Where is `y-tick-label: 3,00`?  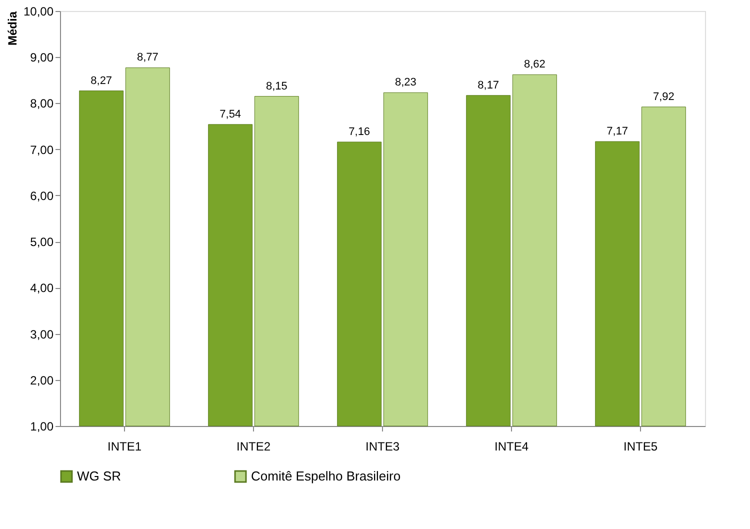
y-tick-label: 3,00 is located at coordinates (42, 334).